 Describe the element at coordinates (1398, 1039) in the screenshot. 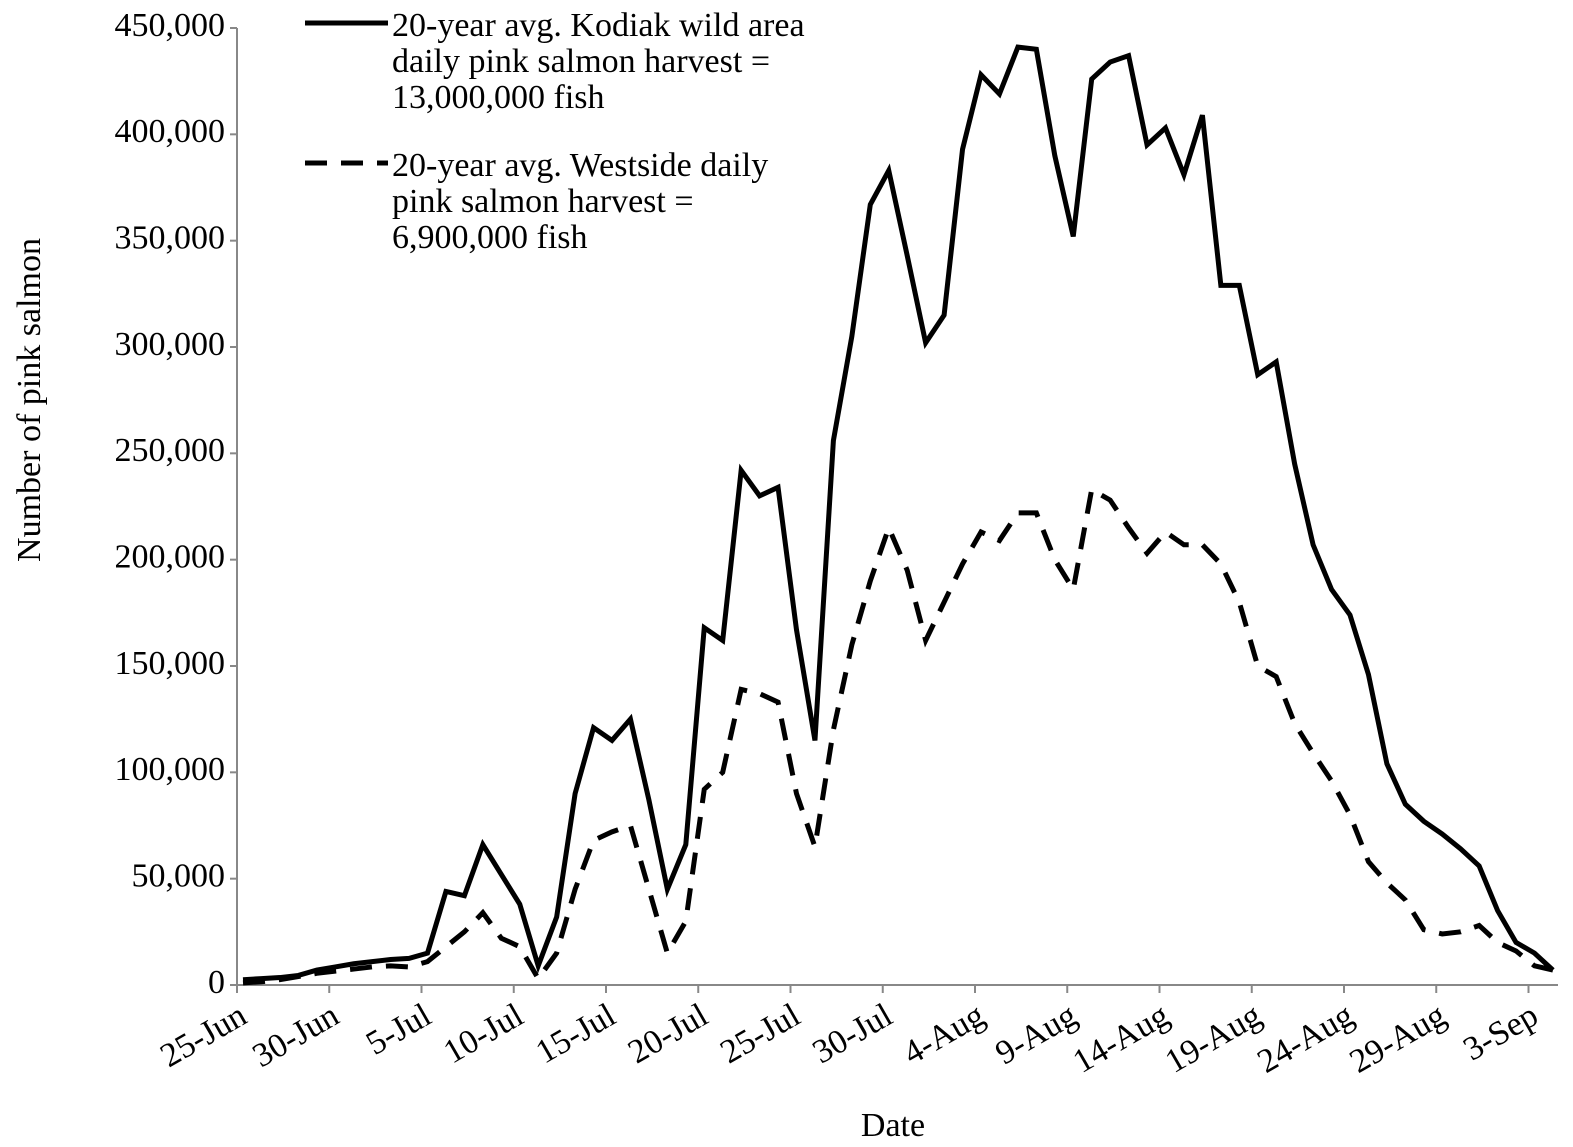

I see `x-tick-label: 29-Aug` at that location.